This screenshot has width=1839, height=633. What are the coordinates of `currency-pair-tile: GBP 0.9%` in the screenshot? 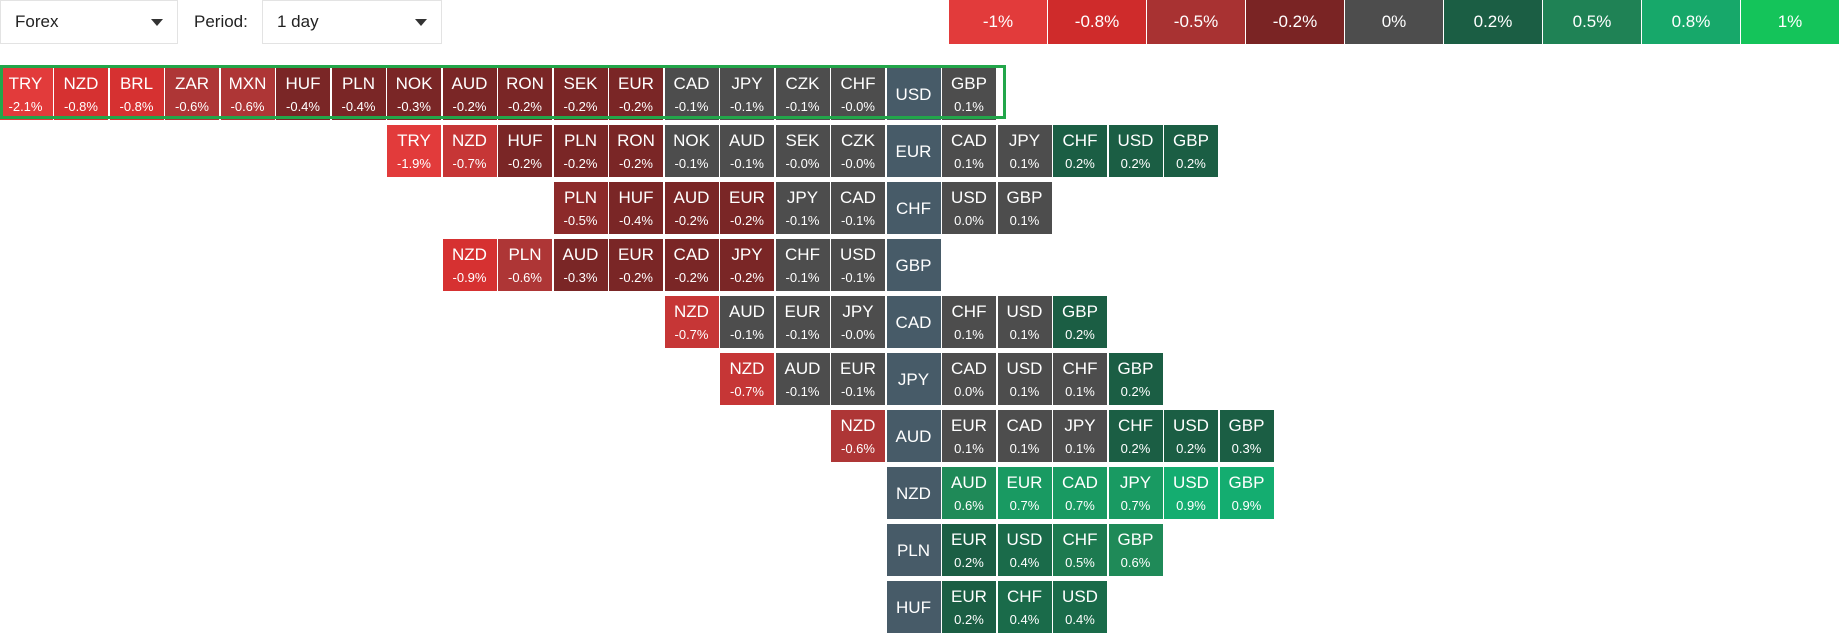 It's located at (1246, 493).